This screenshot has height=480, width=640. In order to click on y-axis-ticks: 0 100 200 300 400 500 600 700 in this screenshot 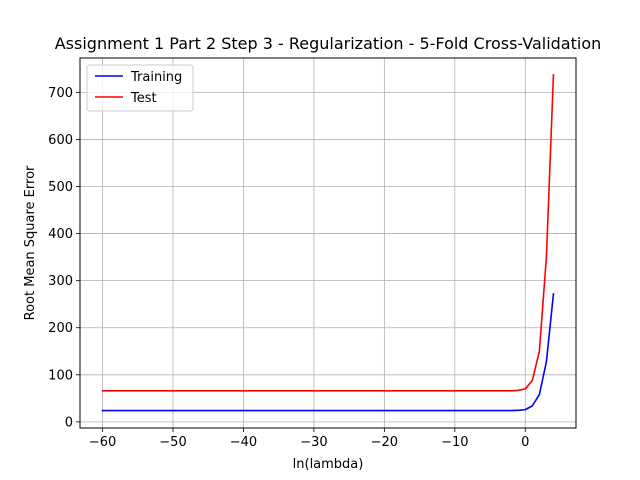, I will do `click(64, 258)`.